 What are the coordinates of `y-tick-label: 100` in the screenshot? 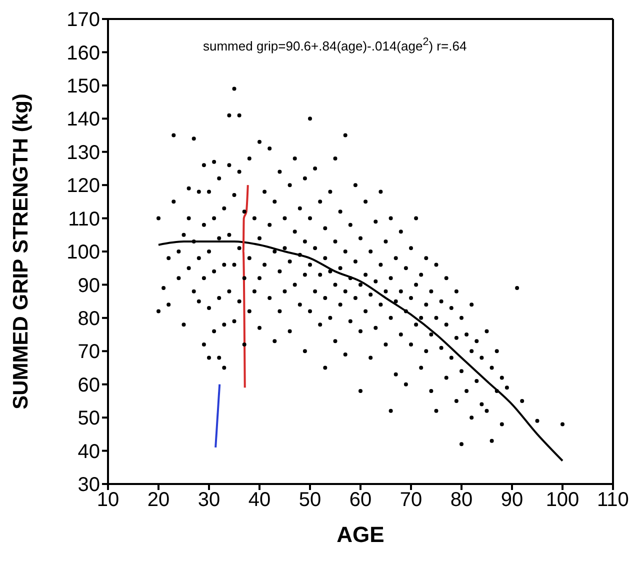 It's located at (83, 253).